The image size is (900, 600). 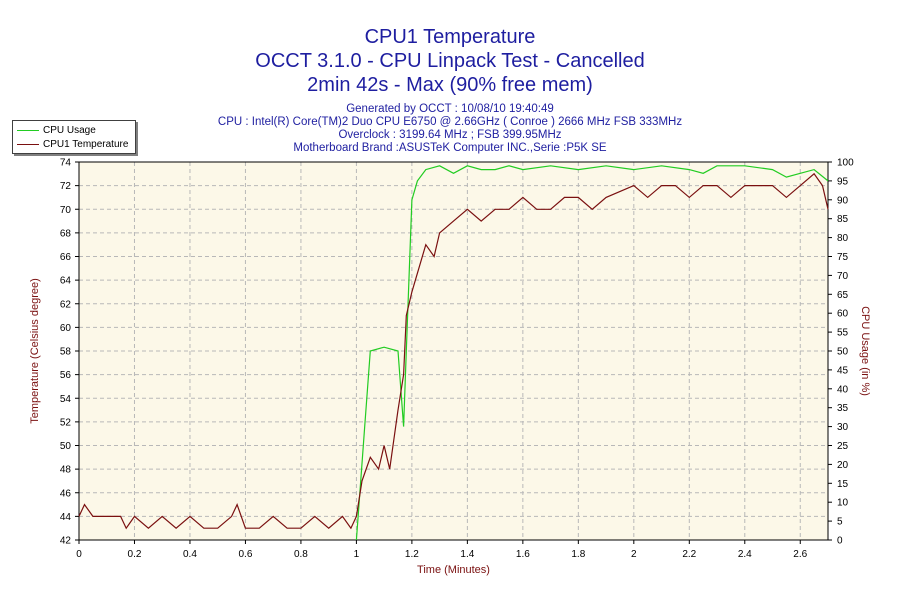 What do you see at coordinates (135, 554) in the screenshot?
I see `x-tick-label: 0.2` at bounding box center [135, 554].